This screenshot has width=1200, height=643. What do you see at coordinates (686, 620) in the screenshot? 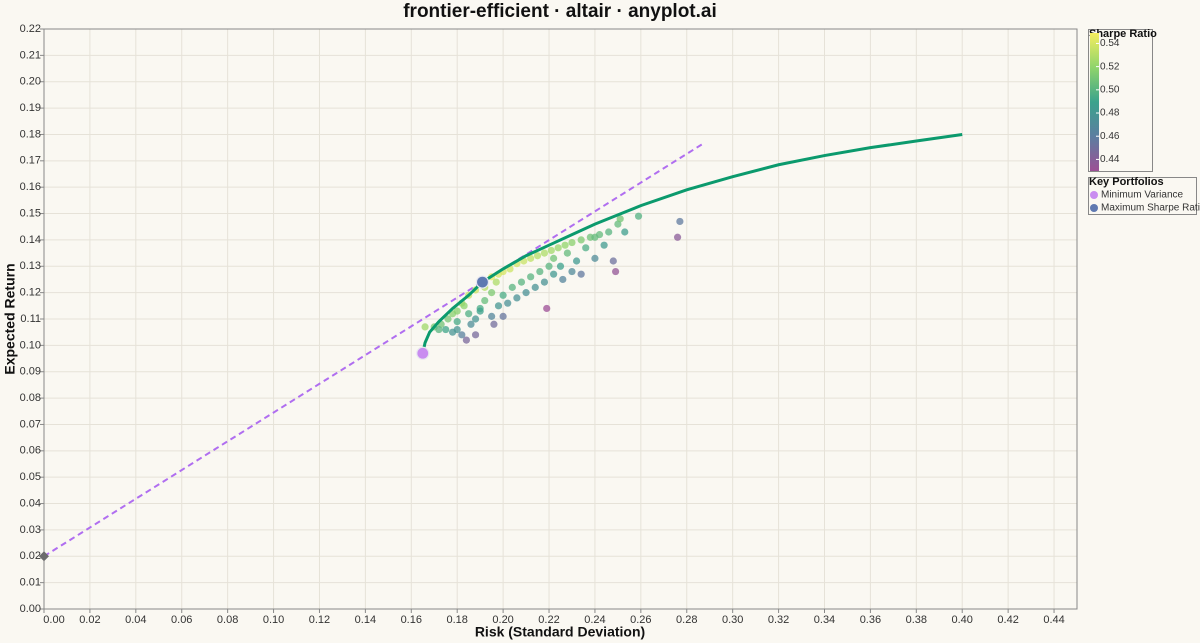
I see `x-tick-label: 0.28` at bounding box center [686, 620].